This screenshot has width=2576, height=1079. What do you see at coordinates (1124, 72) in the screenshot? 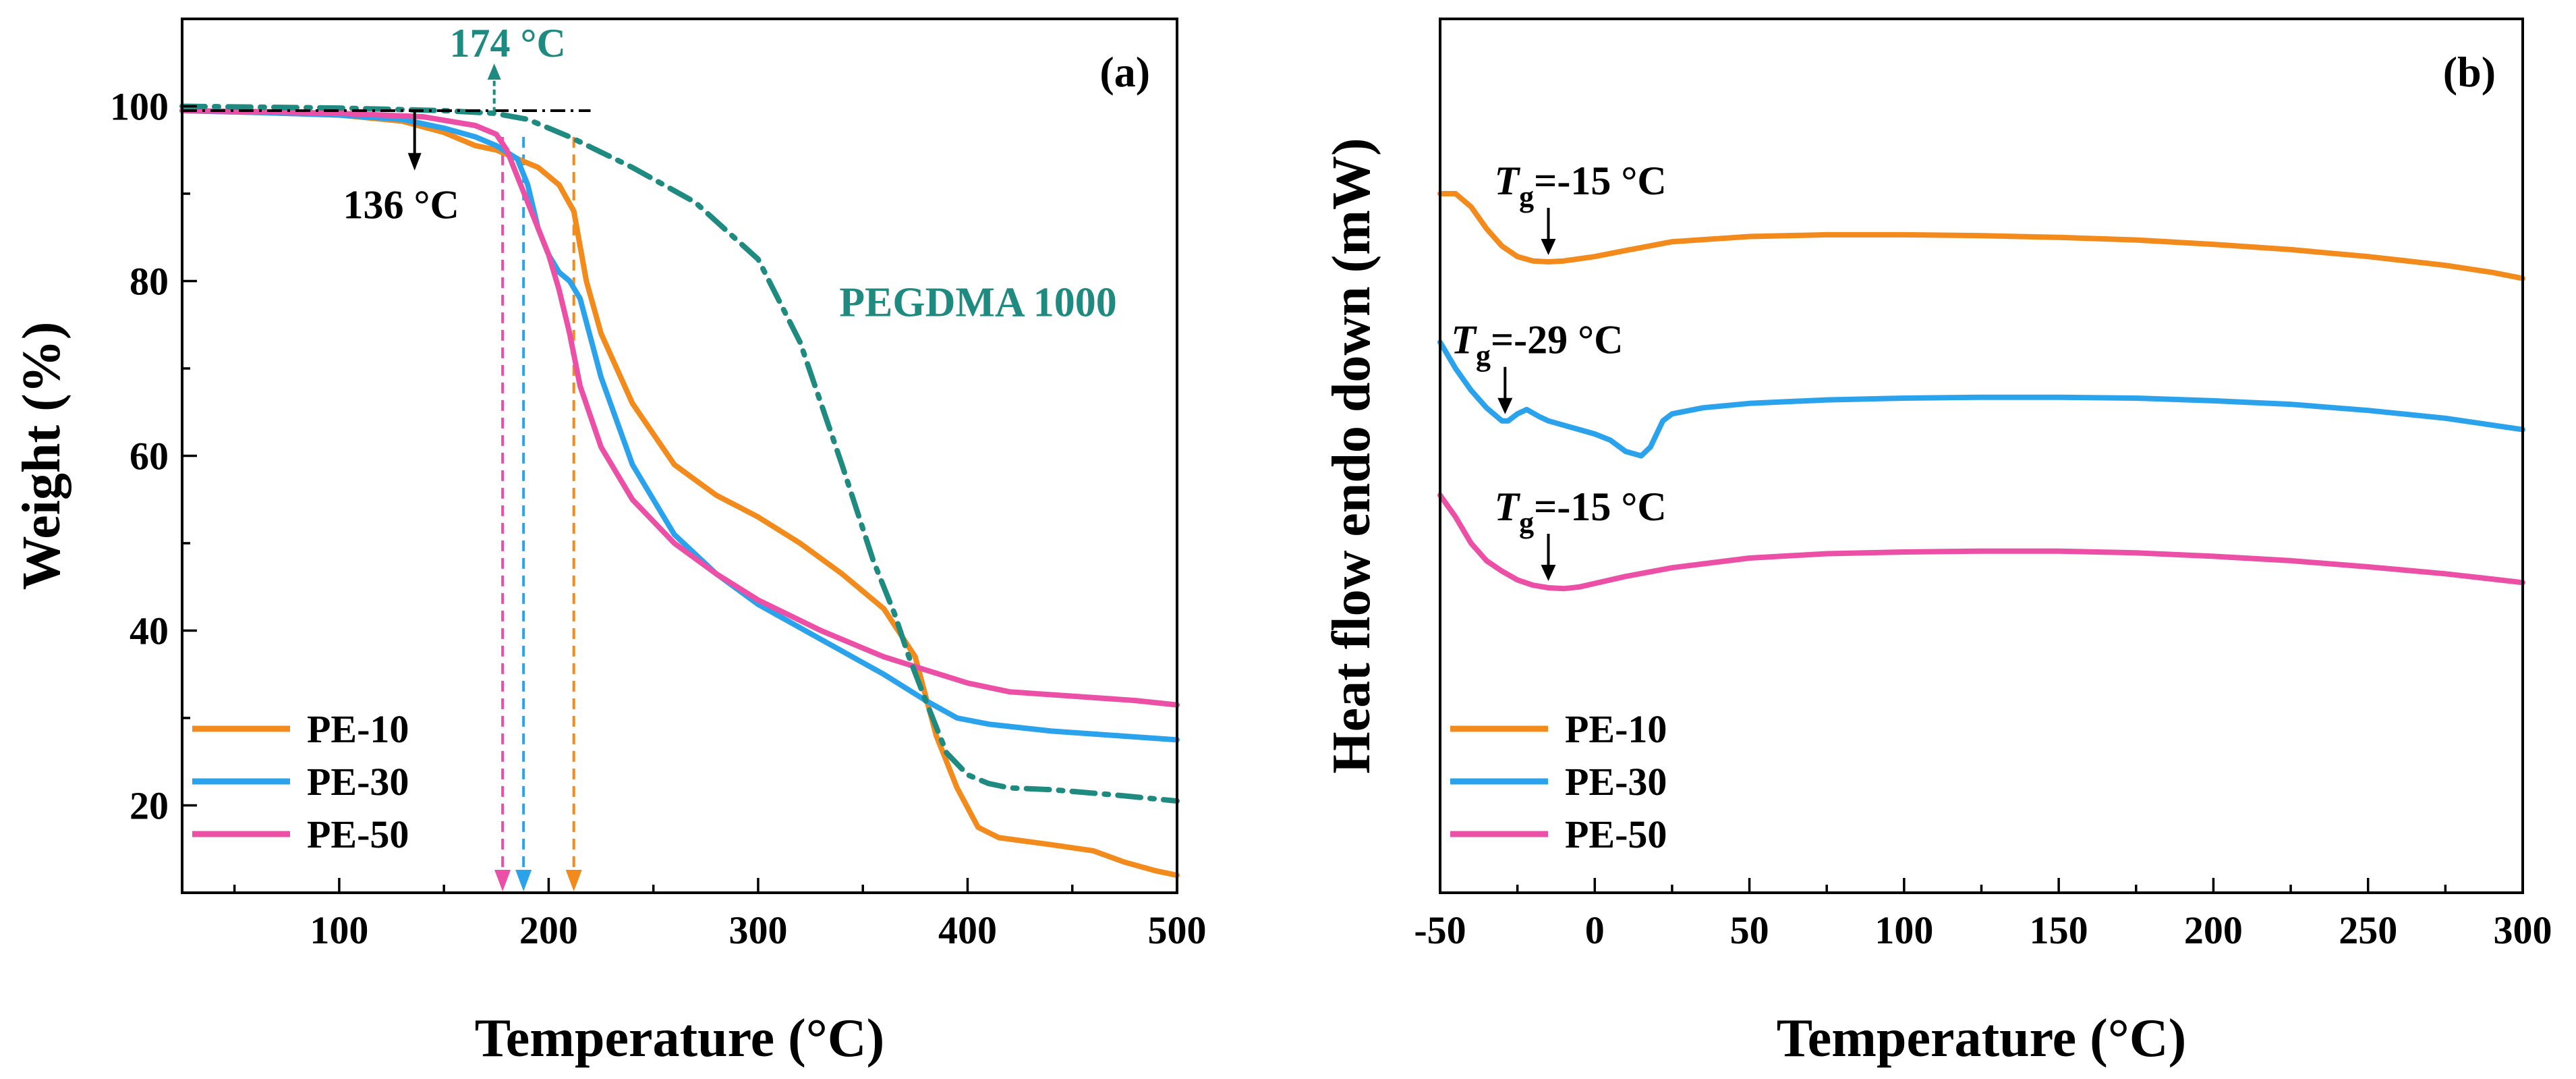
I see `panel-label: (a)` at bounding box center [1124, 72].